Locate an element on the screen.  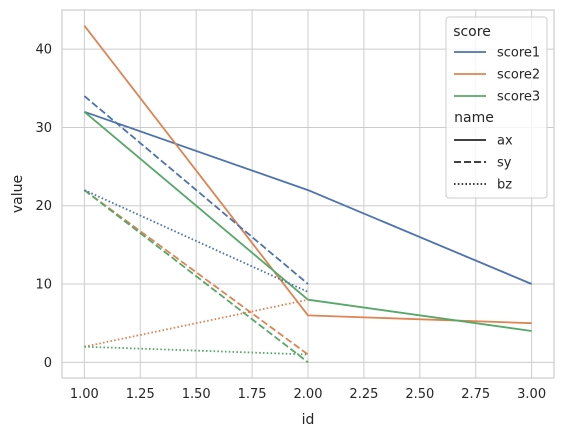
legend-entries: score1 score2 score3 ax sy bz is located at coordinates (497, 119).